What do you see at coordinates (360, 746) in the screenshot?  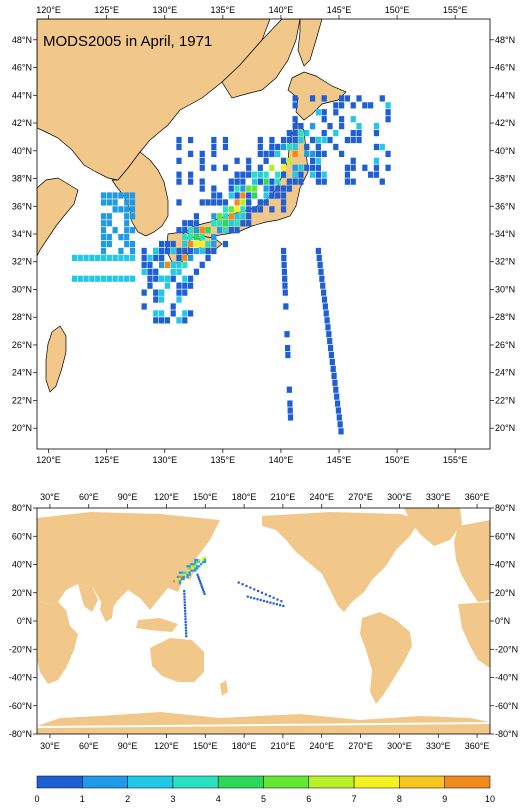 I see `lon-label-bottom: 270°E` at bounding box center [360, 746].